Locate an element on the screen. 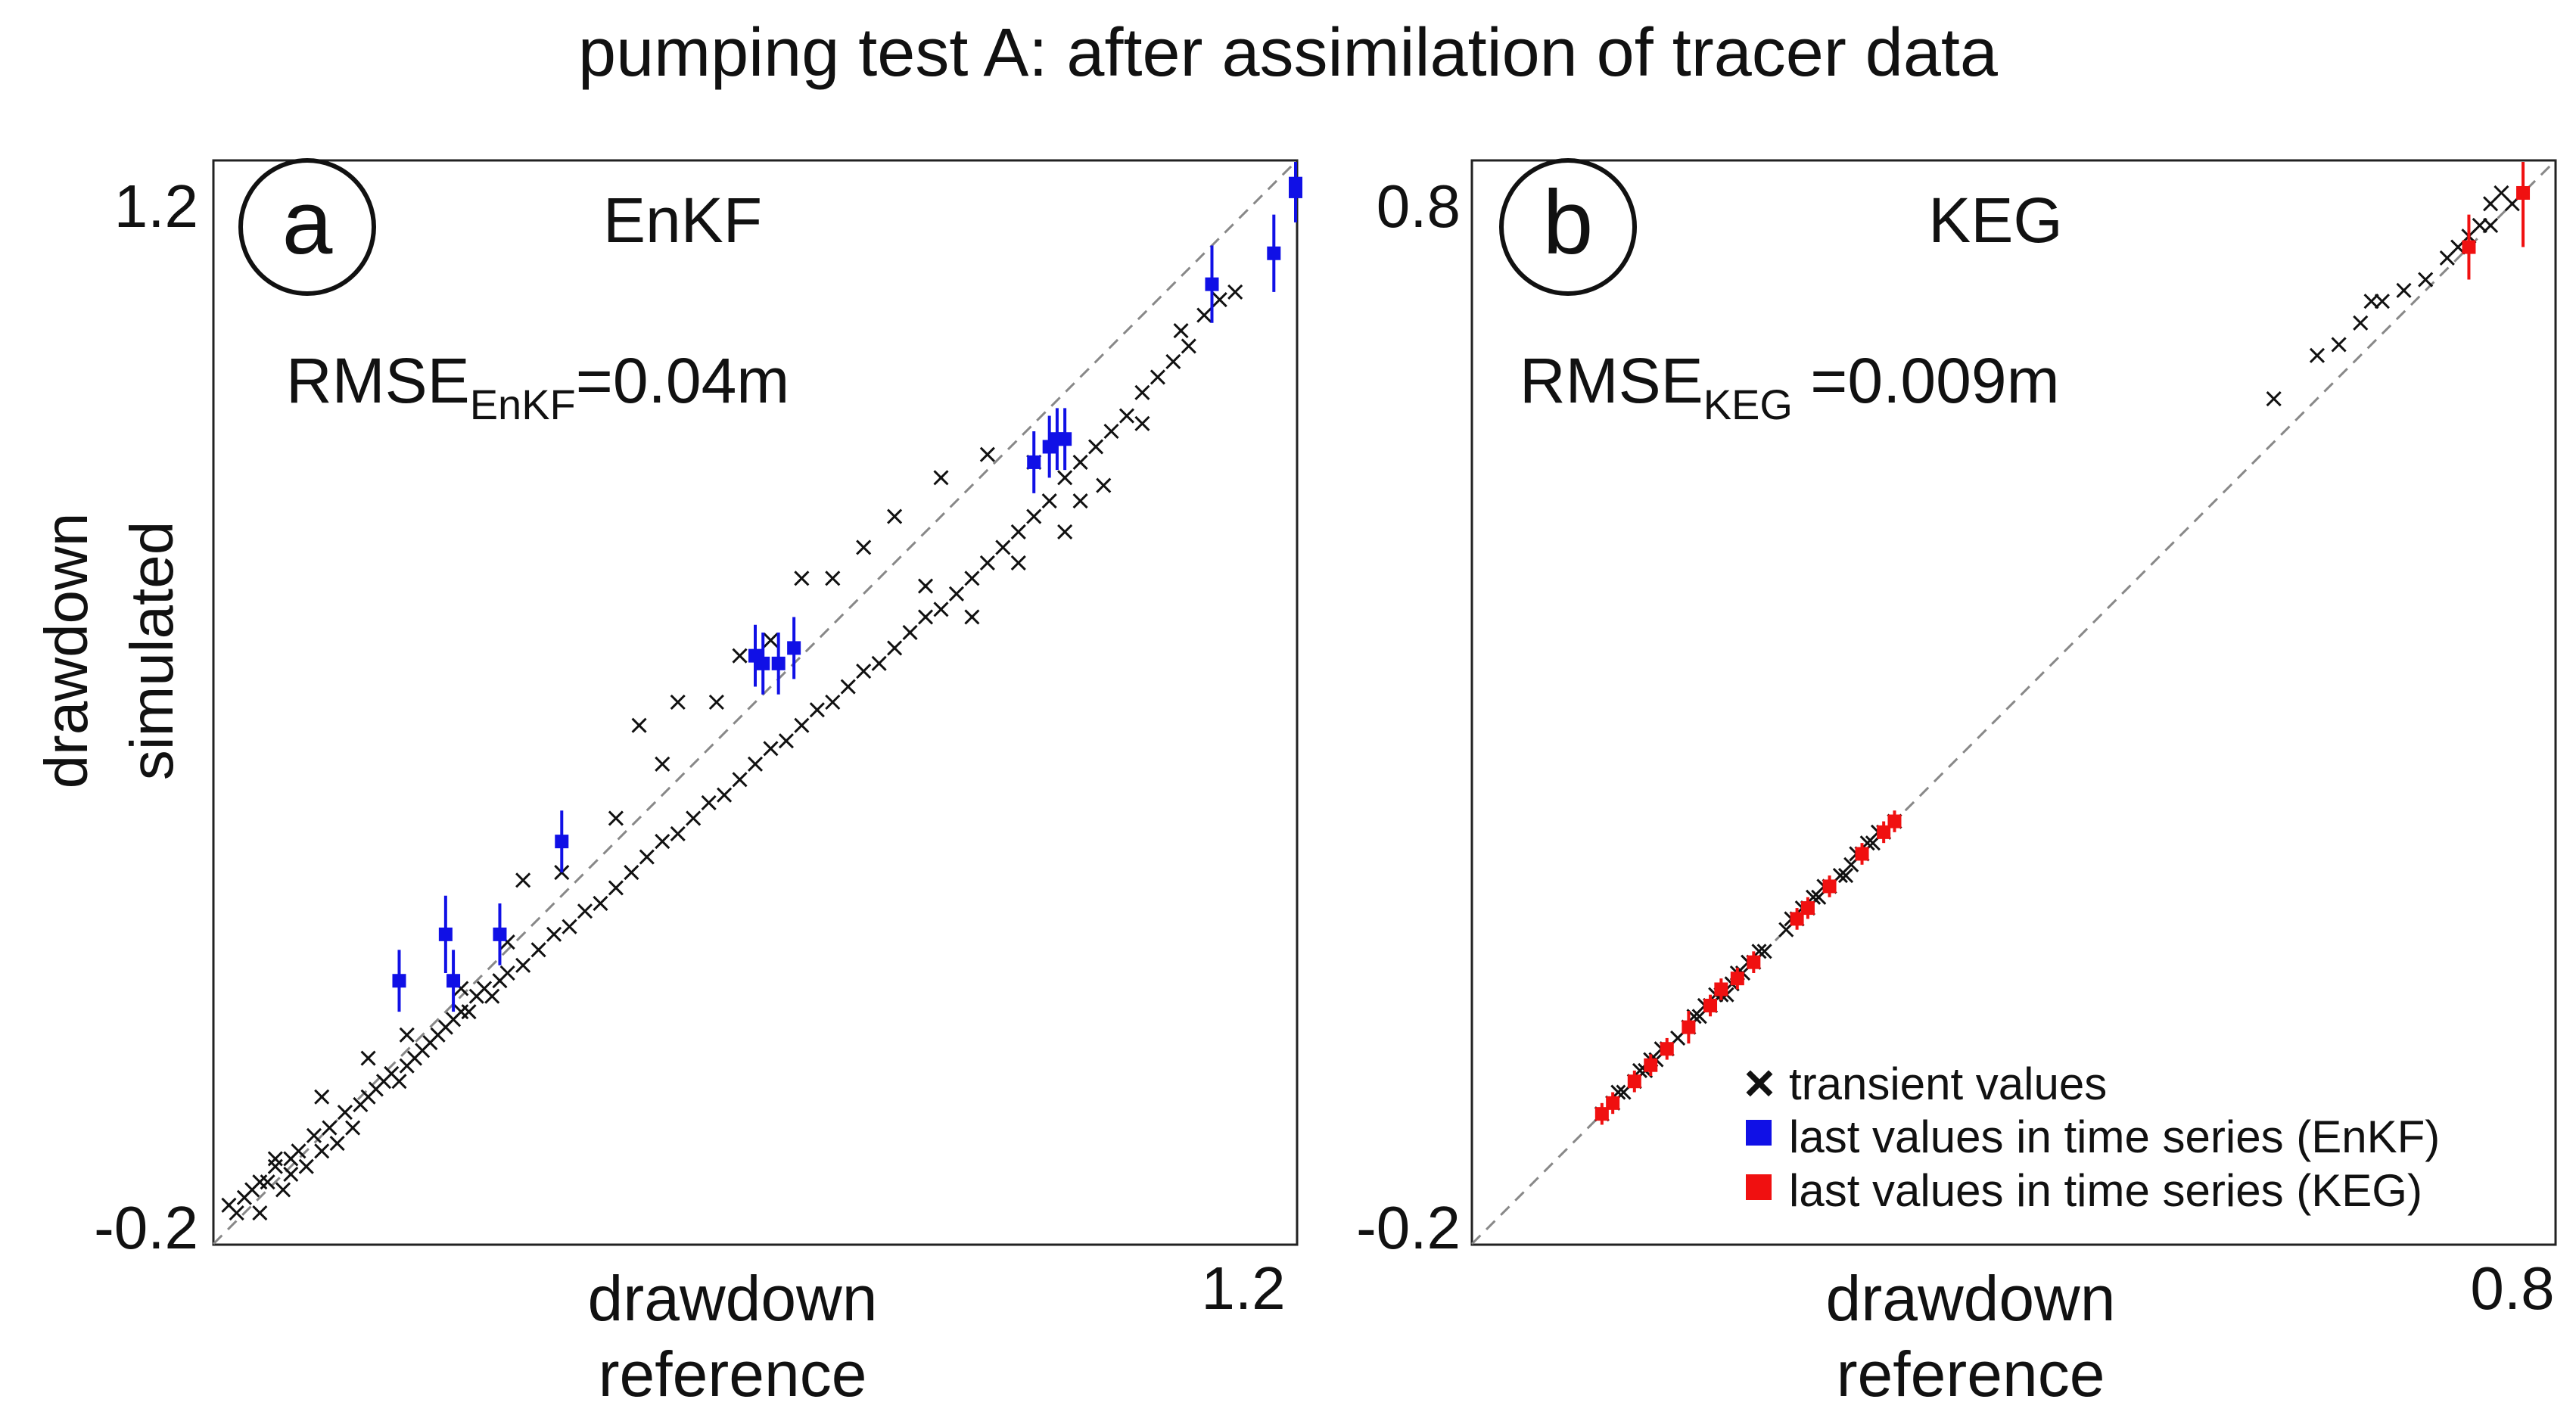 This screenshot has width=2576, height=1424. y-axis-label: drawdown simulated is located at coordinates (109, 651).